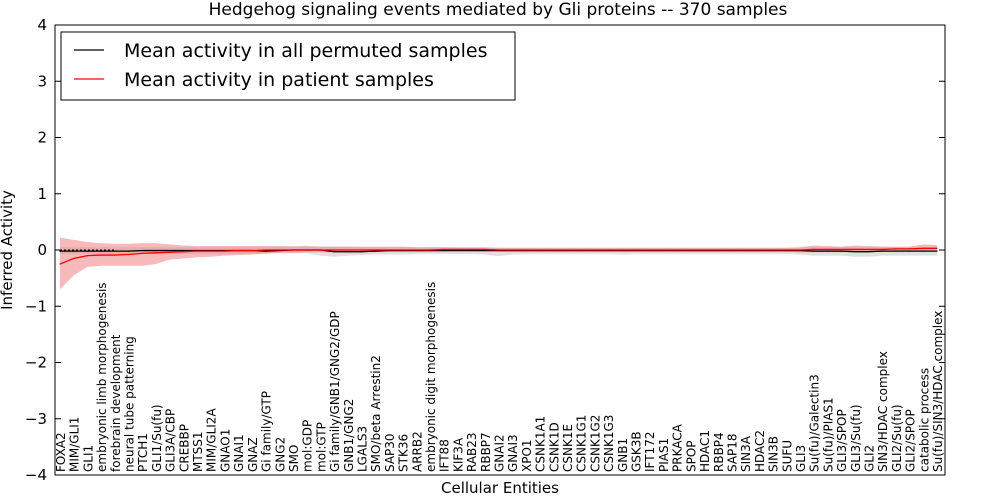  I want to click on x-tick-label: PTCH1, so click(143, 452).